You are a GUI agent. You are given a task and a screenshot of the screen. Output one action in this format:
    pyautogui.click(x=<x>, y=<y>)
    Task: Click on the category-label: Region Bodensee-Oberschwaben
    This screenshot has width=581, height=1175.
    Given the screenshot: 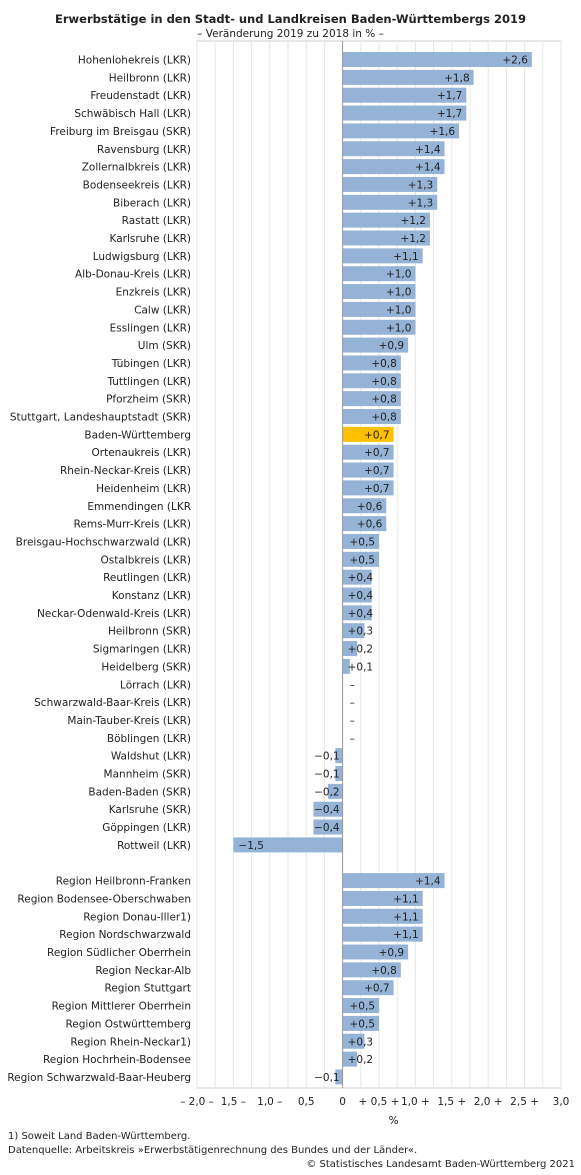 What is the action you would take?
    pyautogui.click(x=104, y=899)
    